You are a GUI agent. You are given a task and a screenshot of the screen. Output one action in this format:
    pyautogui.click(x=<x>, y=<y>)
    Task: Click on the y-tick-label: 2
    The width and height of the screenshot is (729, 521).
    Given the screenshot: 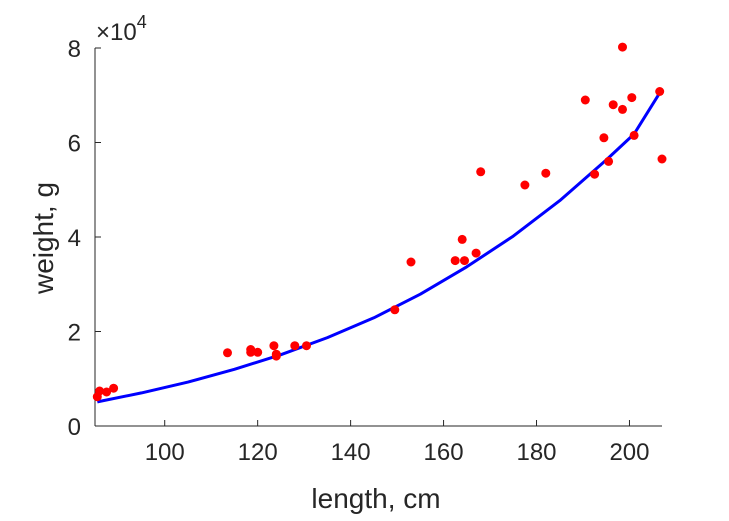 What is the action you would take?
    pyautogui.click(x=74, y=333)
    